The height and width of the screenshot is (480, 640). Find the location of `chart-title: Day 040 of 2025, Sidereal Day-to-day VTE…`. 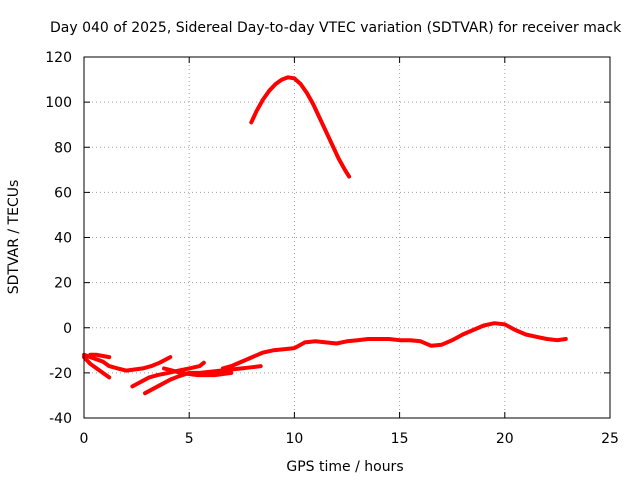

chart-title: Day 040 of 2025, Sidereal Day-to-day VTE… is located at coordinates (336, 28).